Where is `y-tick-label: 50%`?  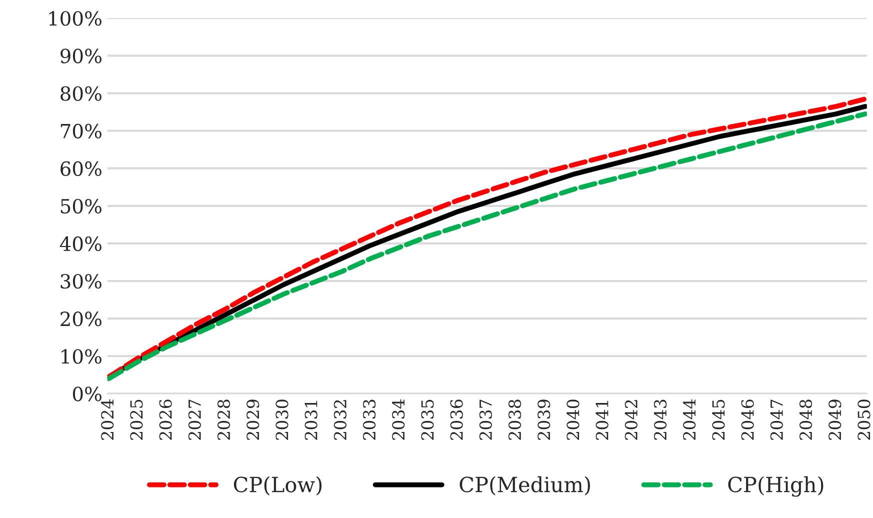
y-tick-label: 50% is located at coordinates (81, 206).